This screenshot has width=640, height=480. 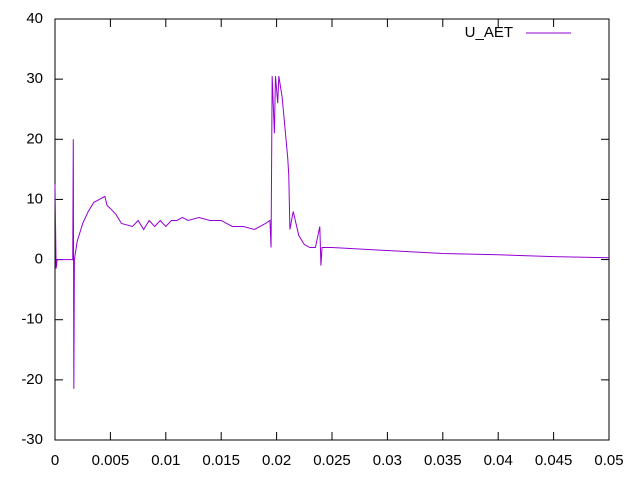 What do you see at coordinates (34, 138) in the screenshot?
I see `y-tick-label: 20` at bounding box center [34, 138].